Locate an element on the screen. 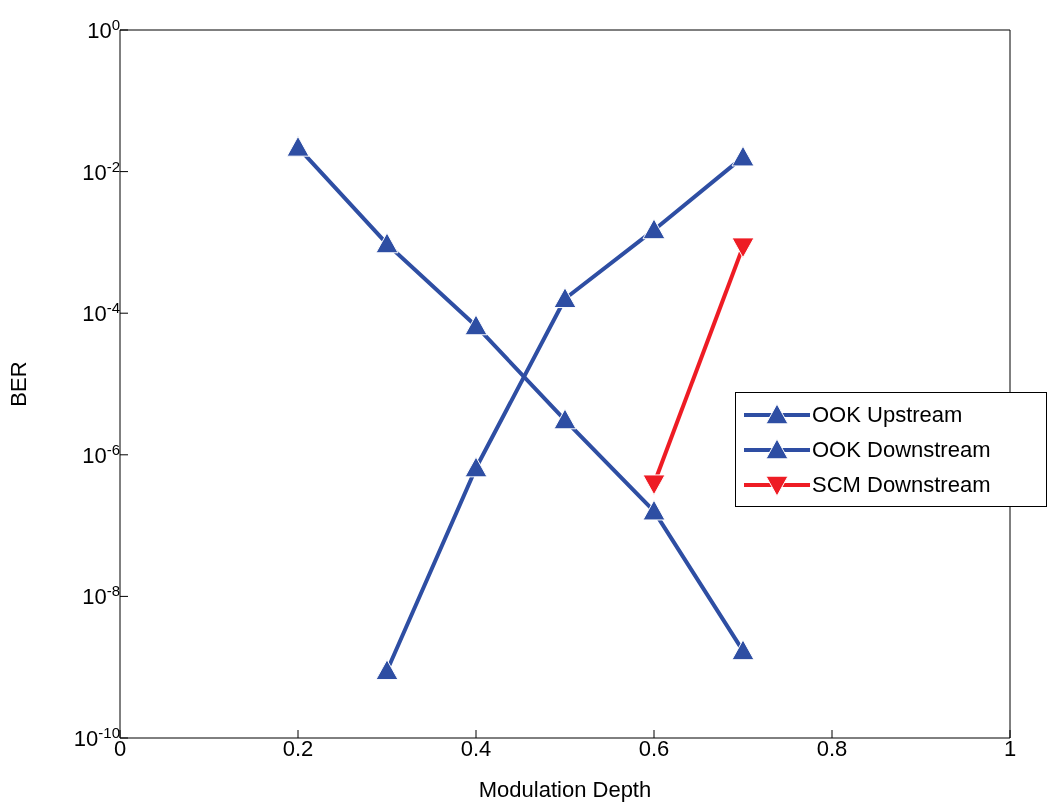  x-tick-label: 0.2 is located at coordinates (298, 748).